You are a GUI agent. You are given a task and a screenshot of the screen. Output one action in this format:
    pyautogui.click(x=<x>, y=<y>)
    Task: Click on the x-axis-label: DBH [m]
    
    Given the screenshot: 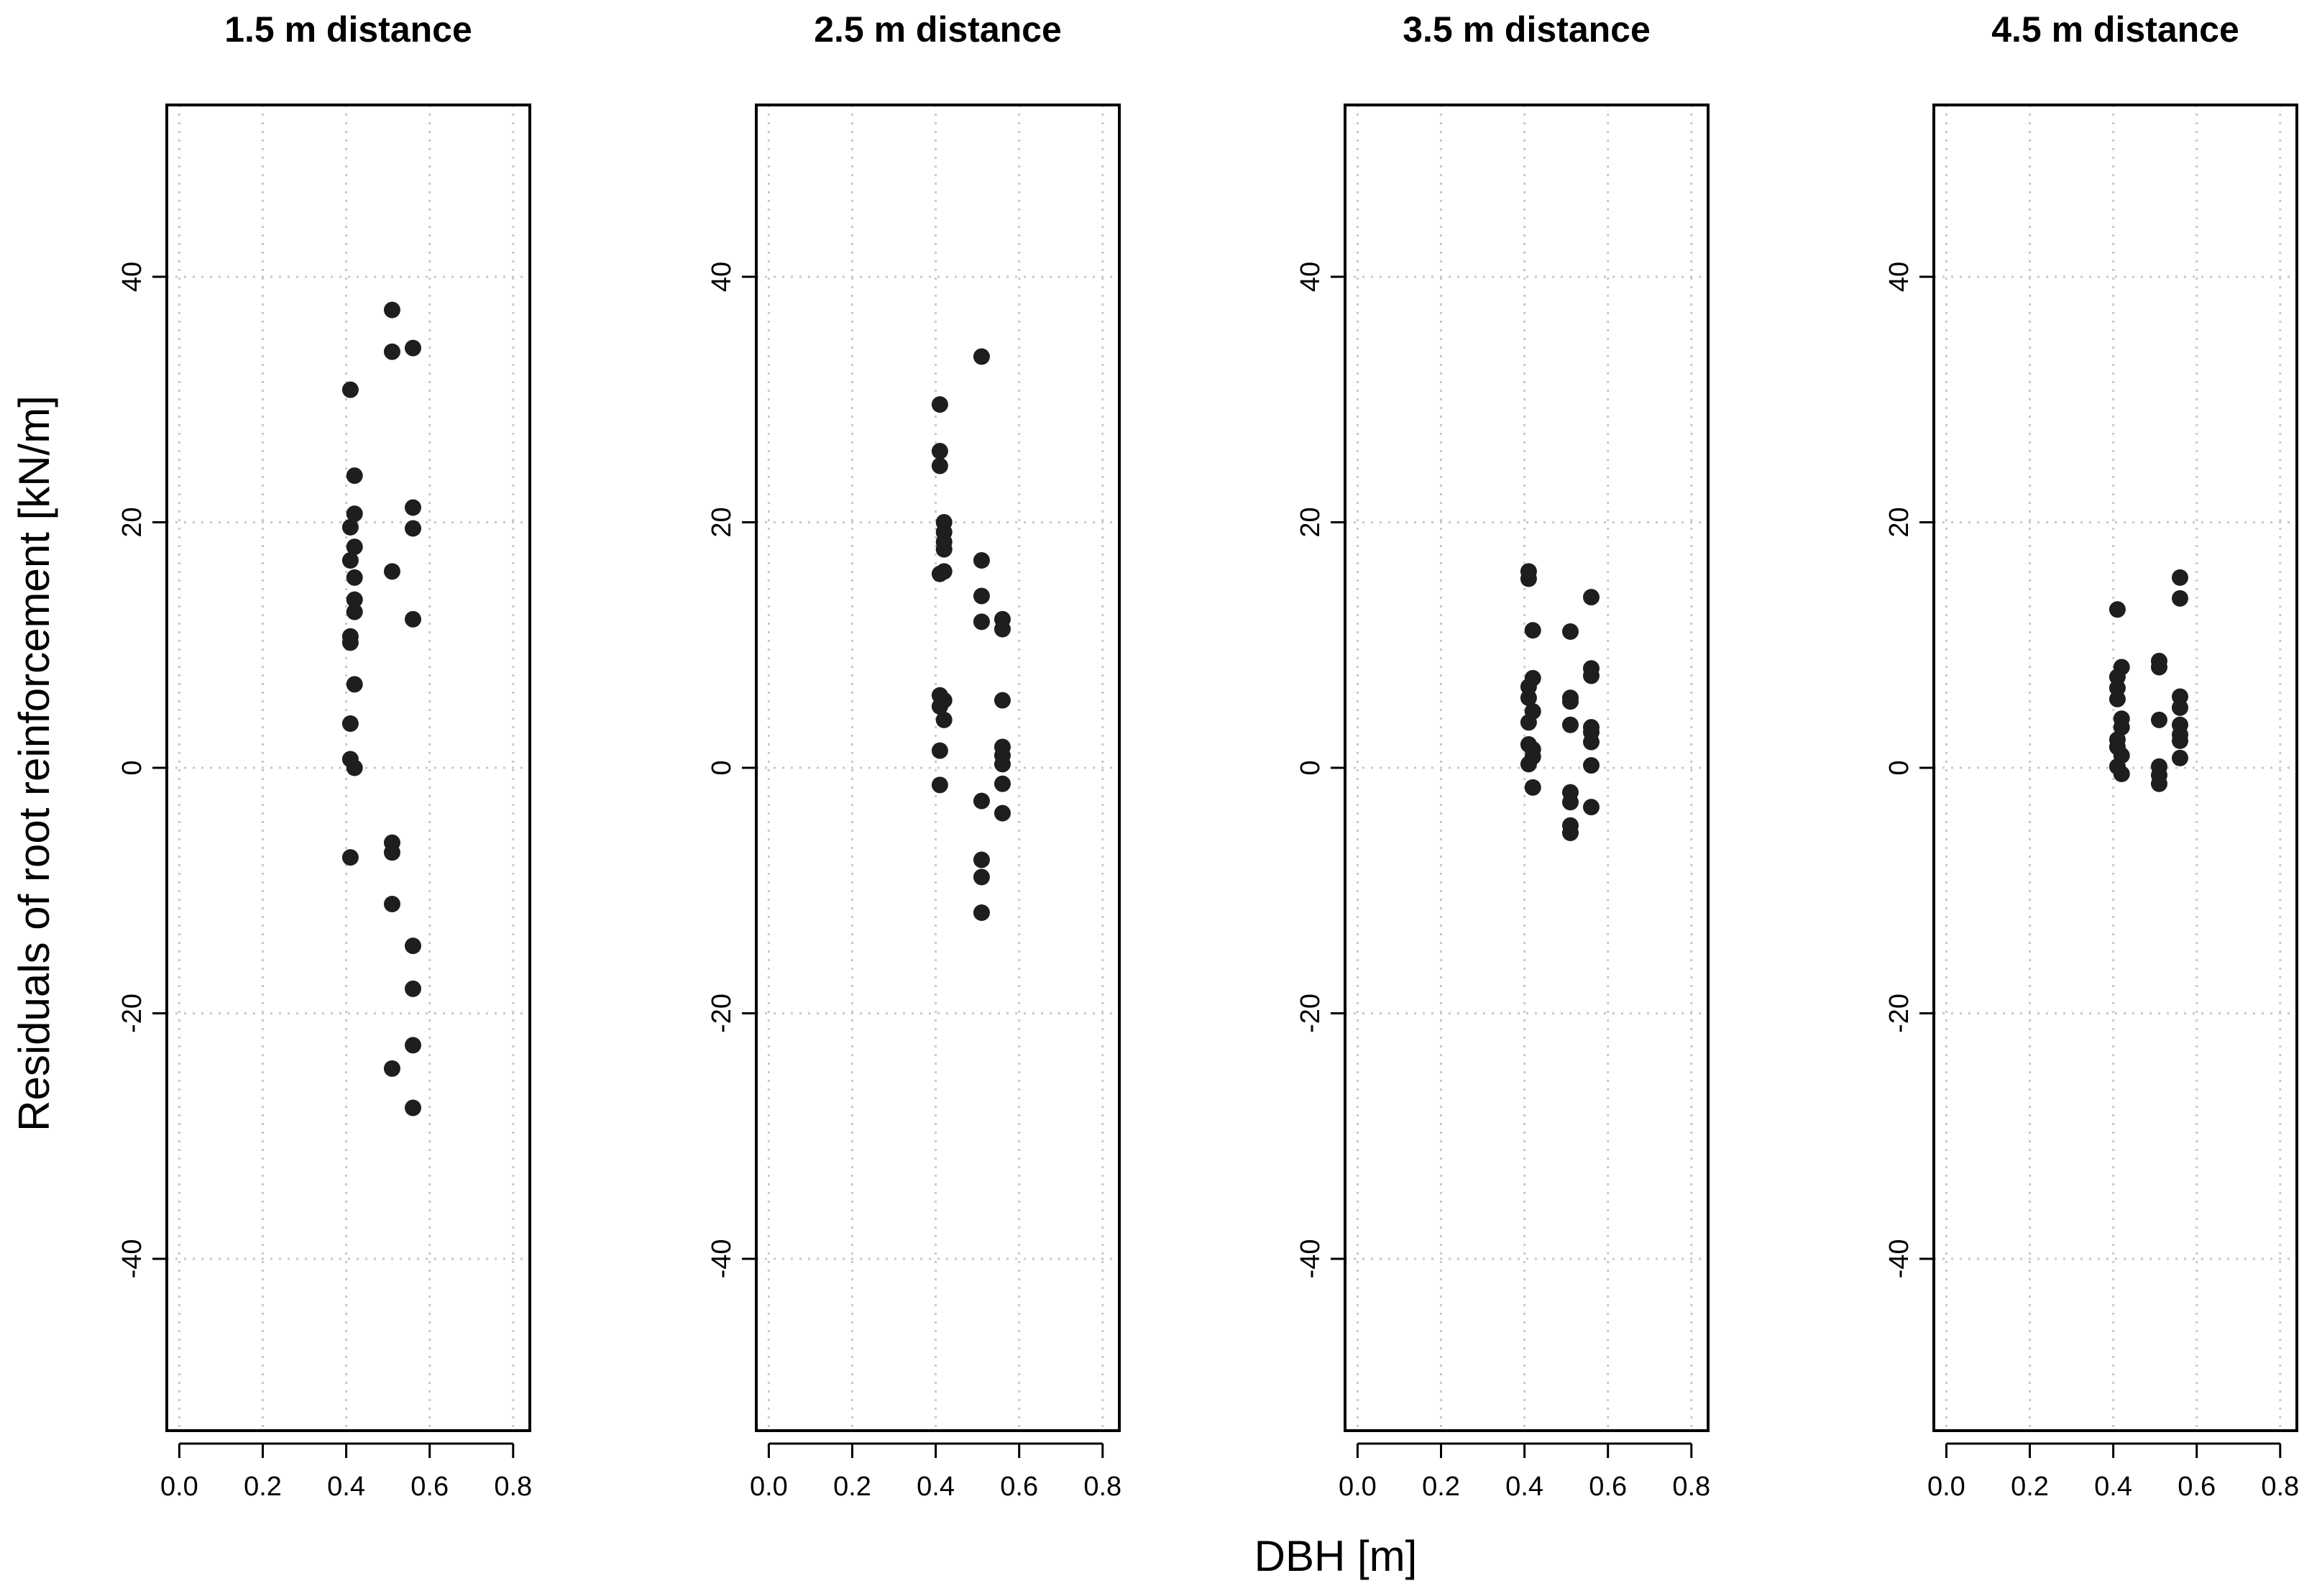 What is the action you would take?
    pyautogui.click(x=1336, y=1556)
    